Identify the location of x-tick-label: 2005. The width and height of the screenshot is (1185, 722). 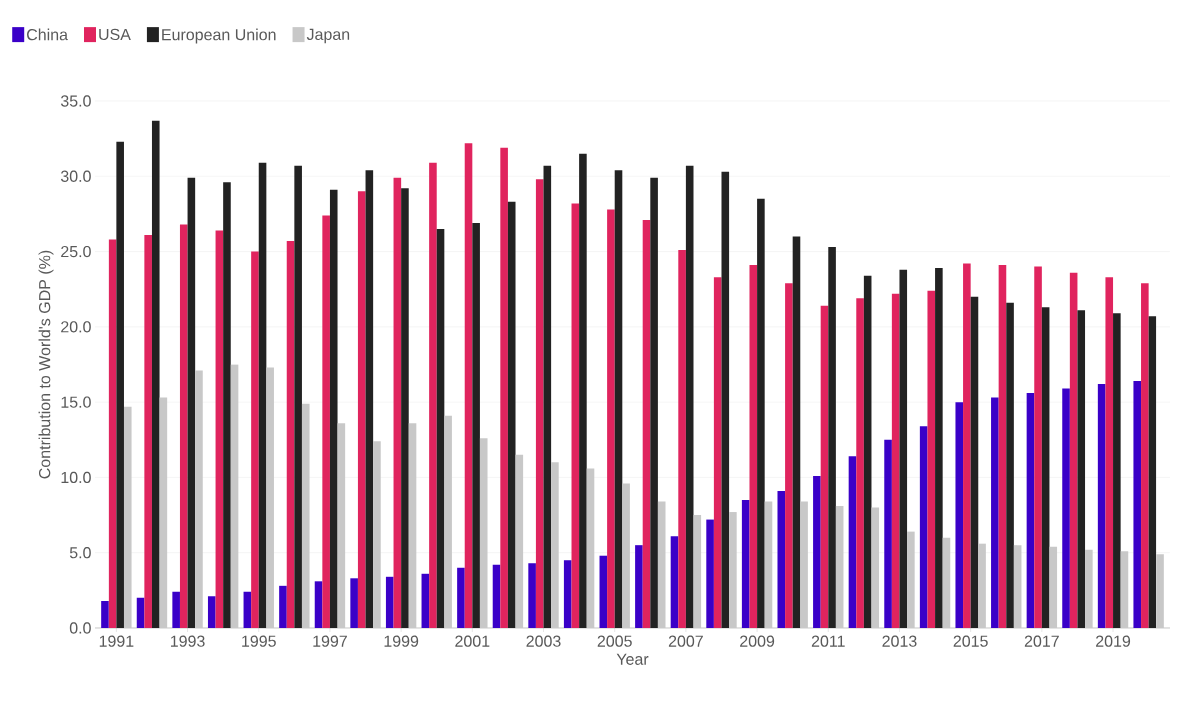
(614, 641).